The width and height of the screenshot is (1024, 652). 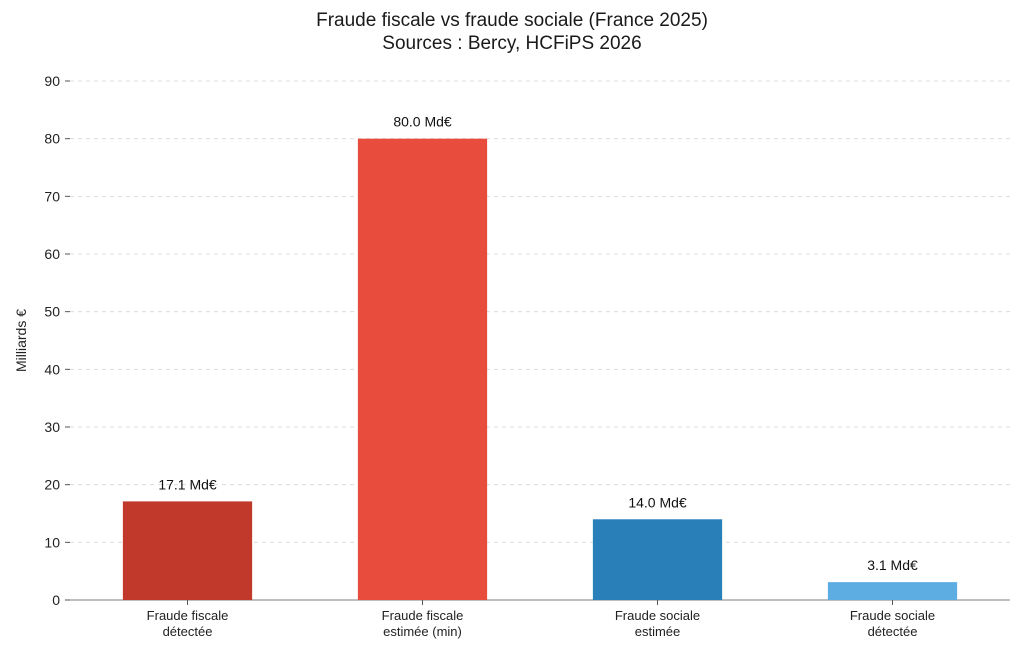 What do you see at coordinates (56, 600) in the screenshot?
I see `y-tick-label: 0` at bounding box center [56, 600].